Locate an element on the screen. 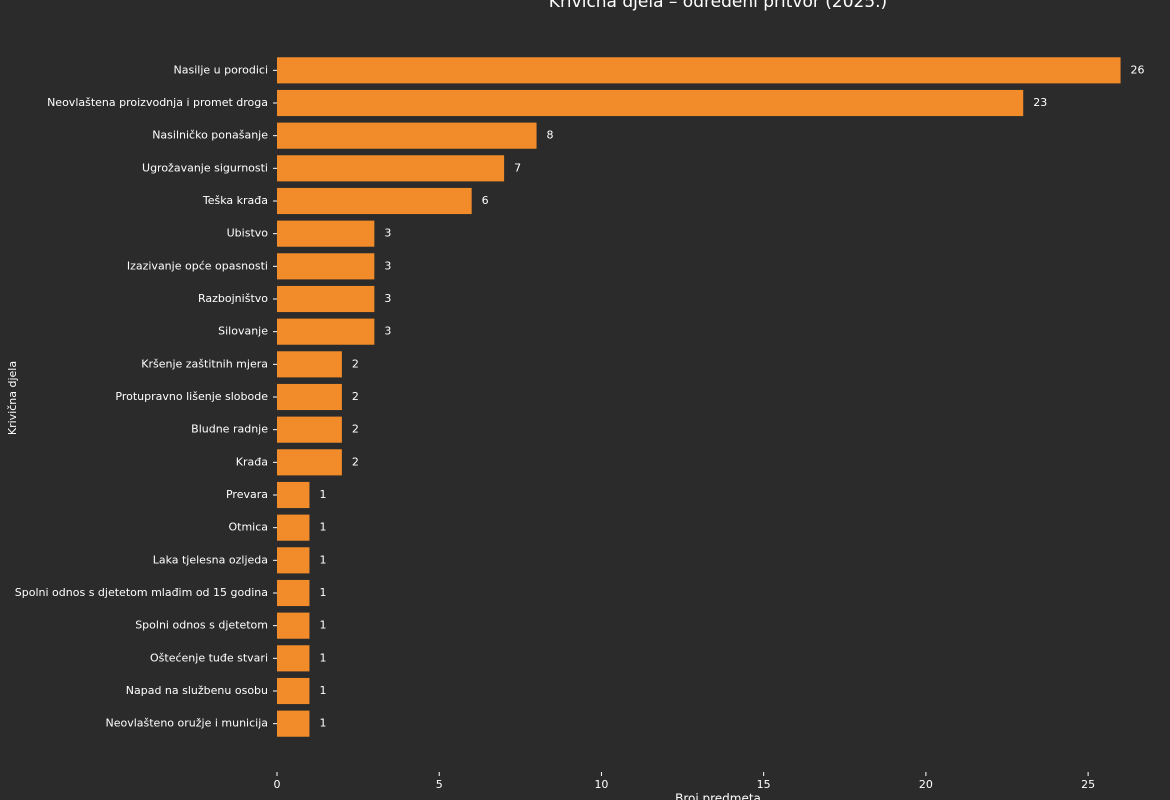 The image size is (1170, 800). value-label: 7 is located at coordinates (517, 167).